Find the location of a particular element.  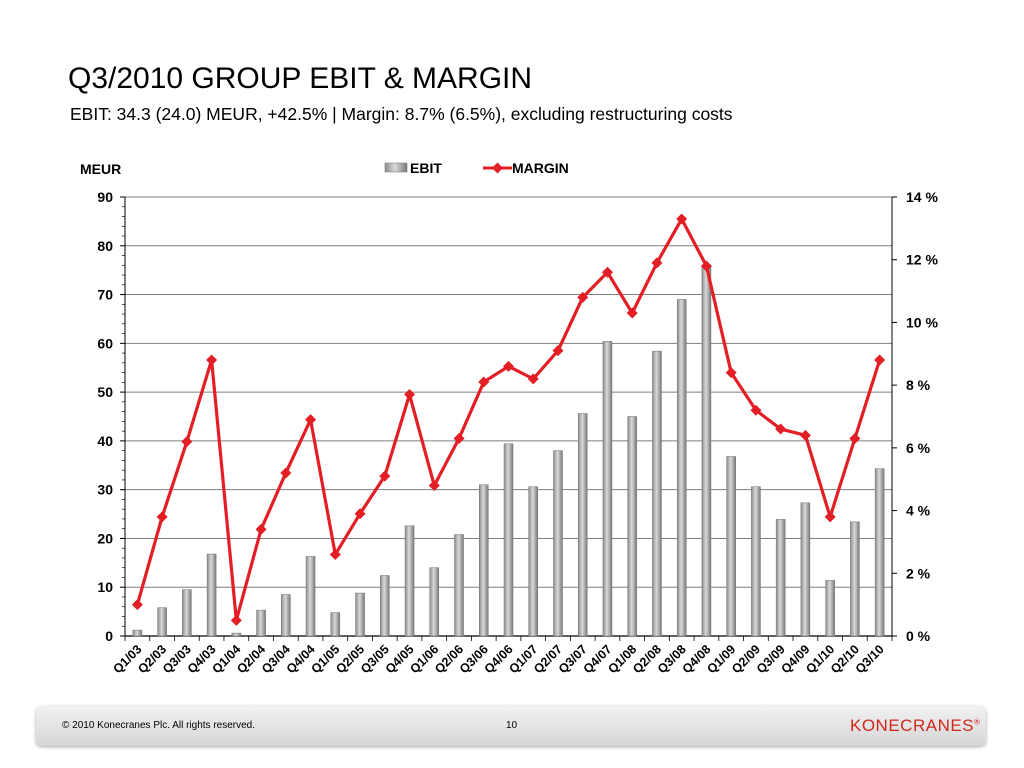

page-number: 10 is located at coordinates (512, 725).